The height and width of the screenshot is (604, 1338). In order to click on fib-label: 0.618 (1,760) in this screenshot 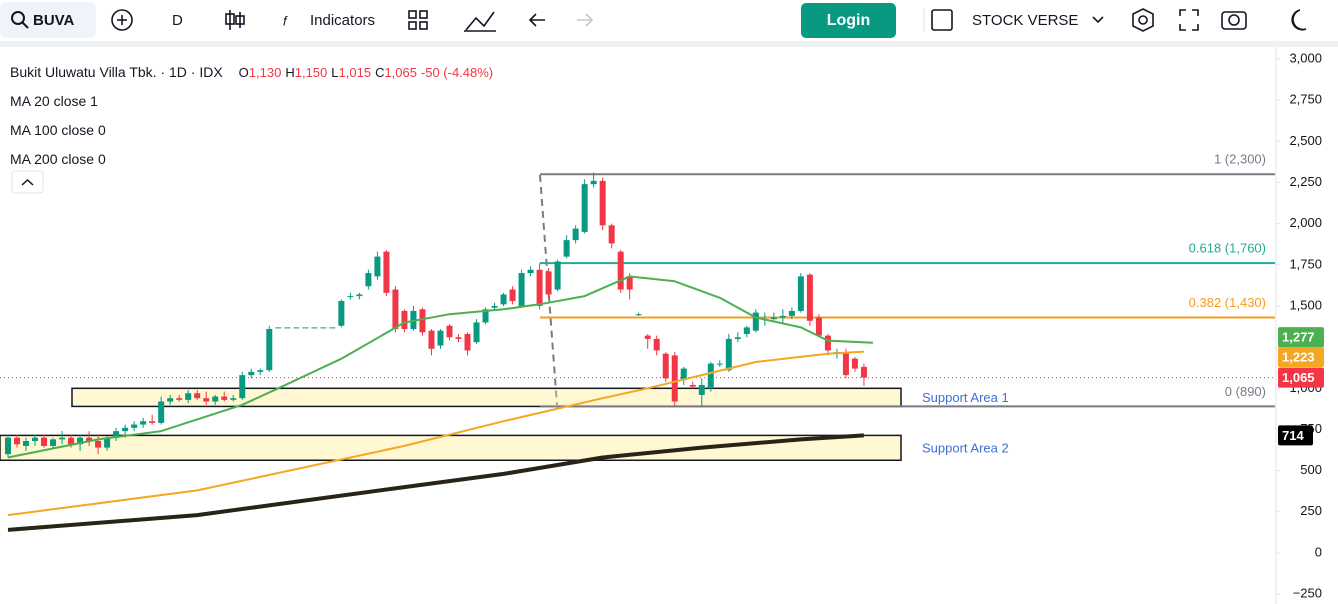, I will do `click(1227, 248)`.